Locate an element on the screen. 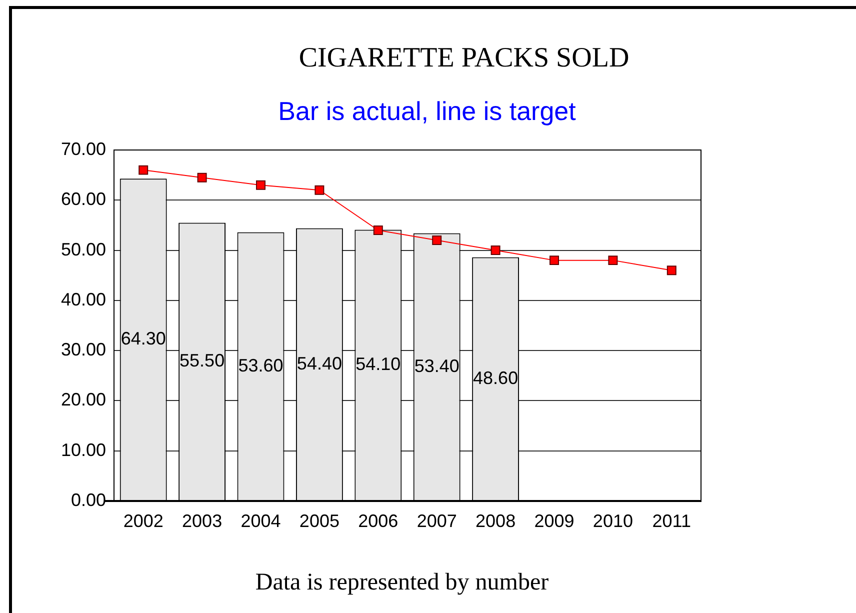 The image size is (856, 613). y-tick-label: 70.00 is located at coordinates (83, 148).